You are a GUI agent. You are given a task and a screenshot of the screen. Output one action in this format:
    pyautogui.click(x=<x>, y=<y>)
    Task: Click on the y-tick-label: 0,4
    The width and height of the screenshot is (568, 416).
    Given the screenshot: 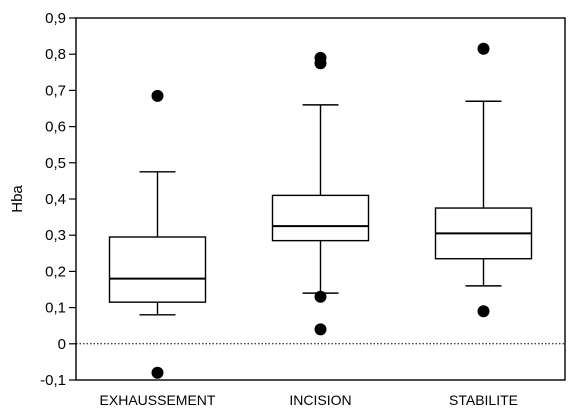 What is the action you would take?
    pyautogui.click(x=55, y=199)
    